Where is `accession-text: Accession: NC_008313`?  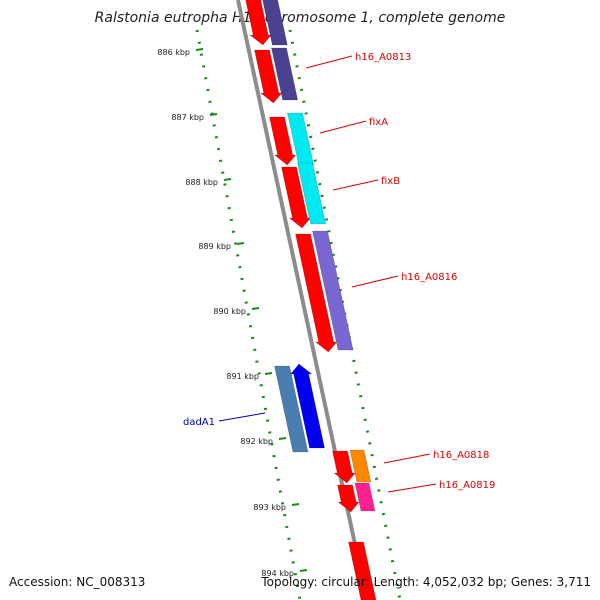
accession-text: Accession: NC_008313 is located at coordinates (77, 582).